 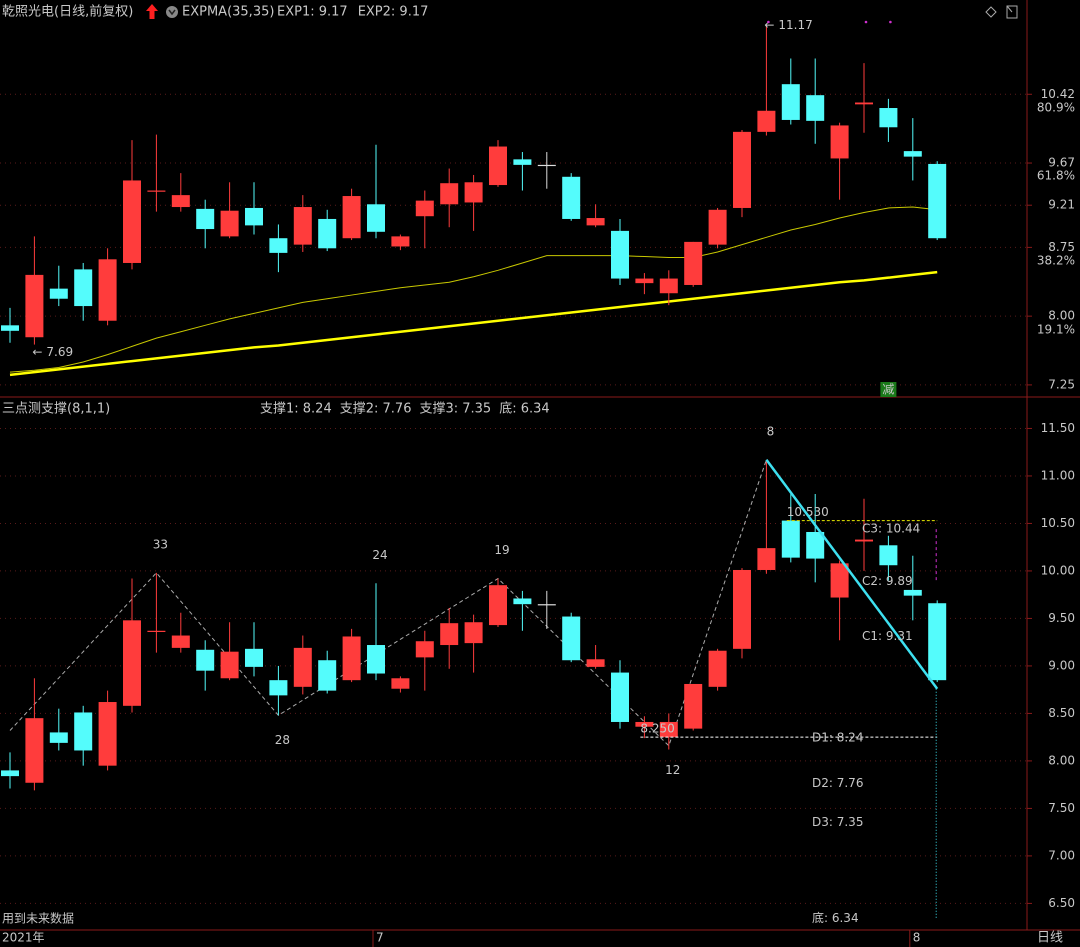 I want to click on period-button: 日线, so click(x=1050, y=938).